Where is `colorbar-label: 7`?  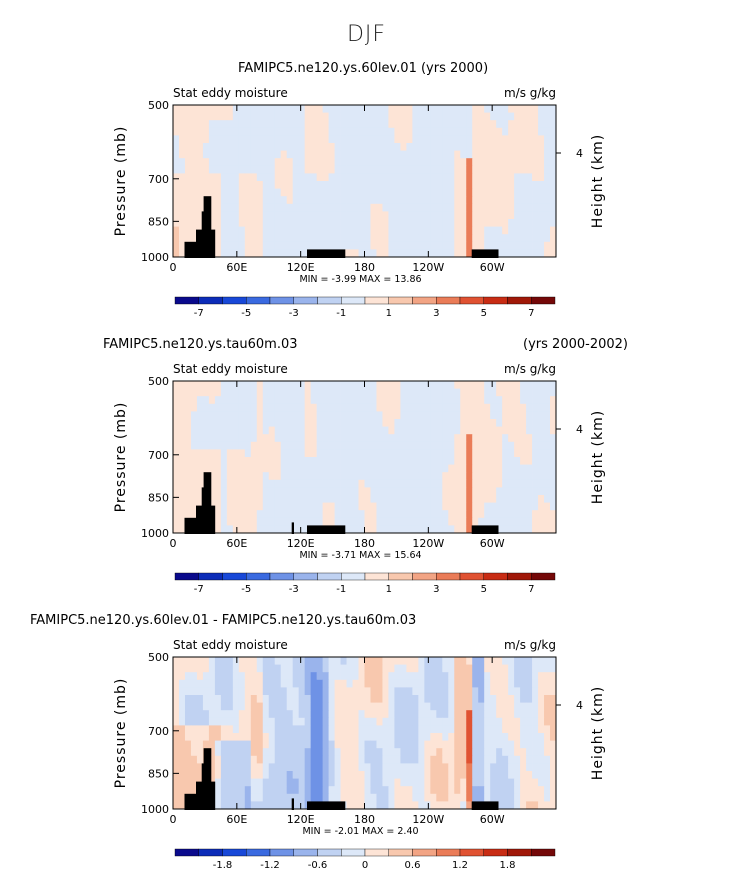 colorbar-label: 7 is located at coordinates (531, 313).